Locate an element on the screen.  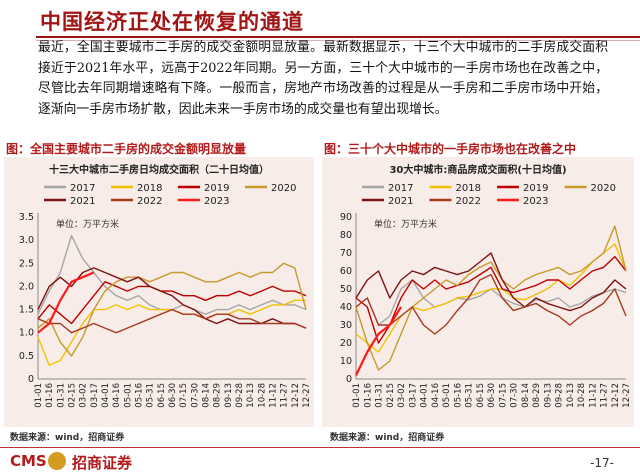
y-tick-label: 0.5 is located at coordinates (26, 356).